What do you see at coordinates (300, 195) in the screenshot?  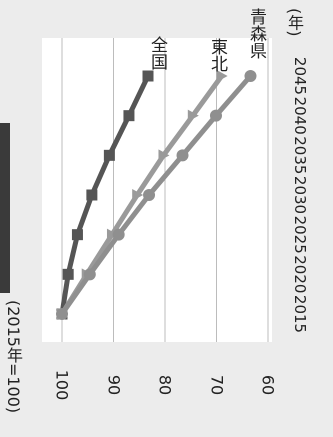 I see `x-tick-label: 2030` at bounding box center [300, 195].